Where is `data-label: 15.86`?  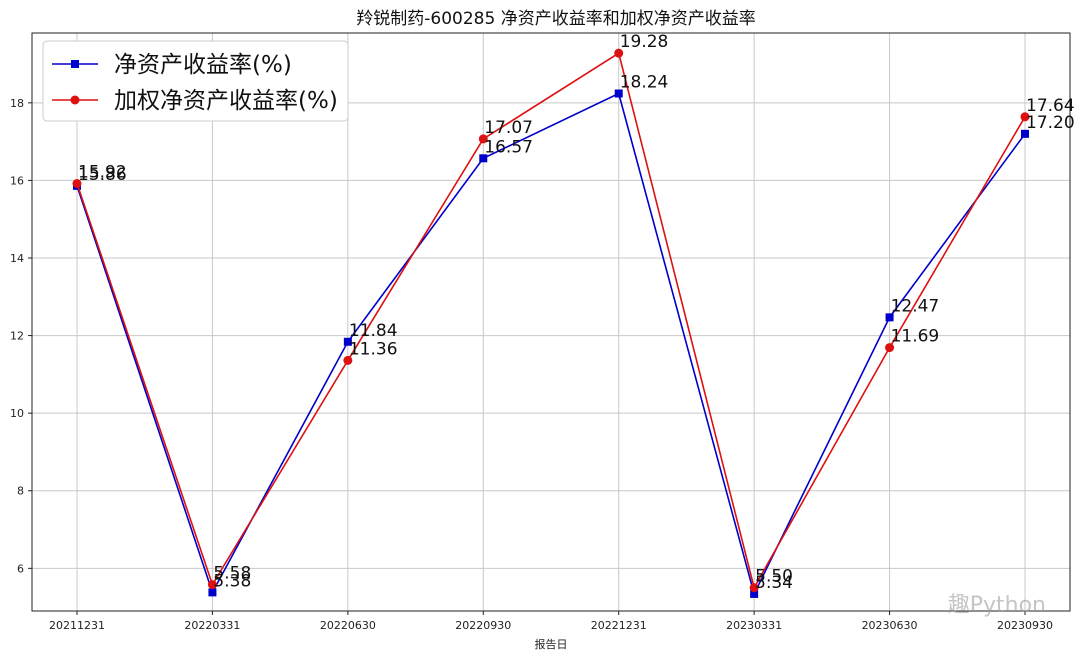 data-label: 15.86 is located at coordinates (102, 175).